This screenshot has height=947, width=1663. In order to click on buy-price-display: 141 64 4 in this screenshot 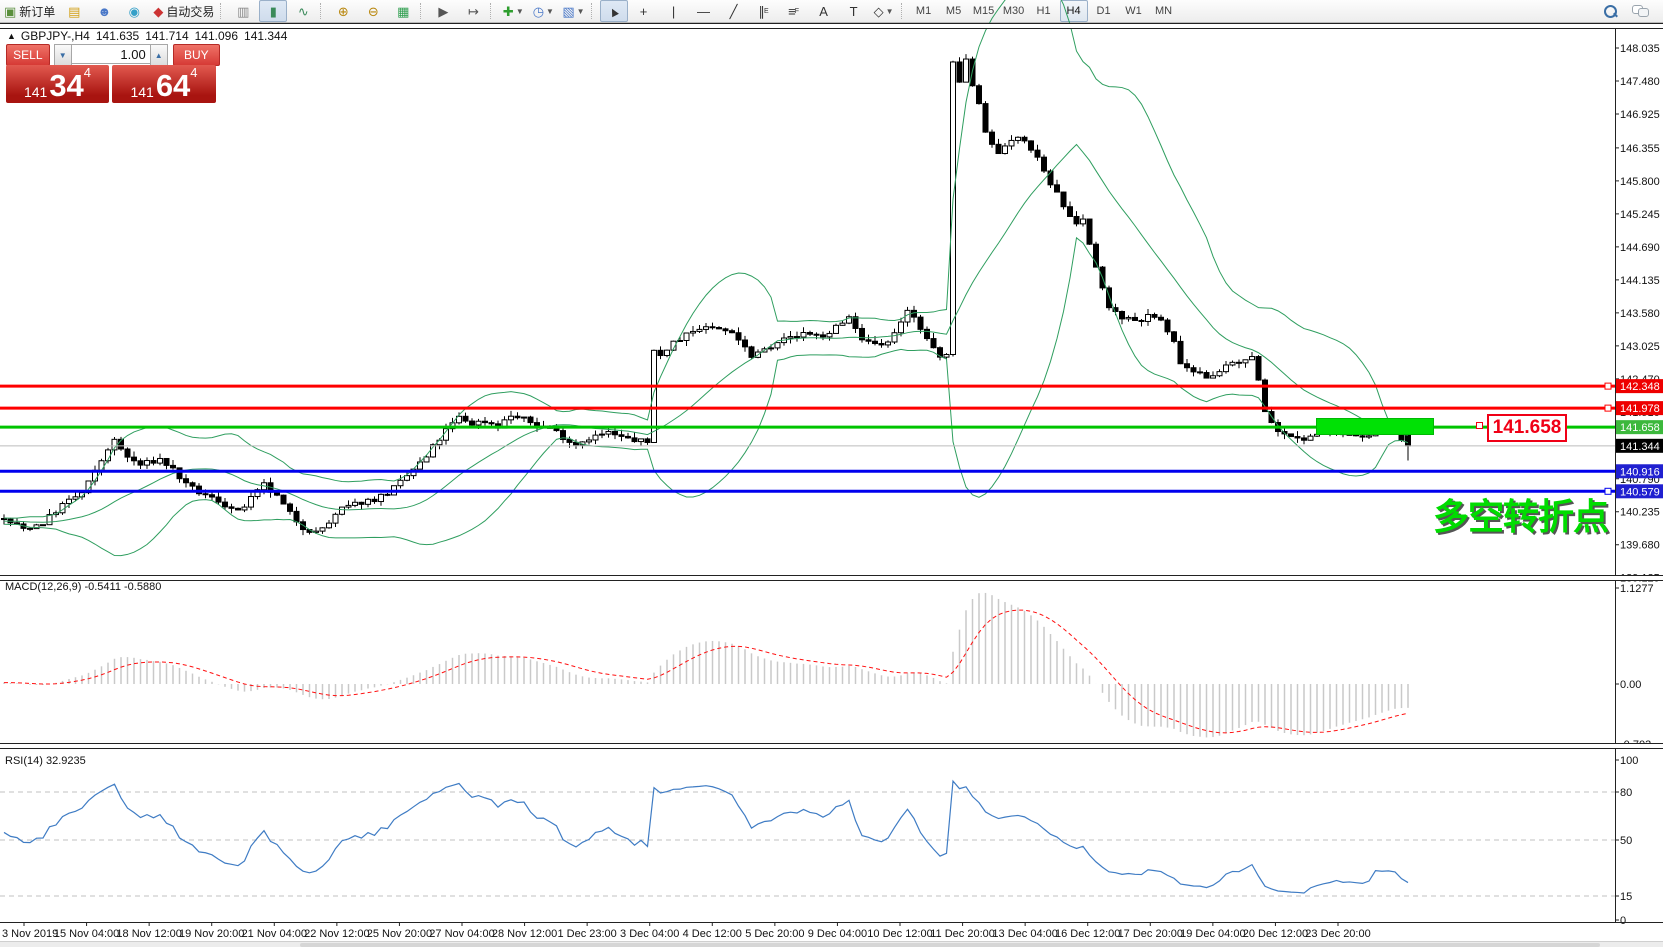, I will do `click(164, 84)`.